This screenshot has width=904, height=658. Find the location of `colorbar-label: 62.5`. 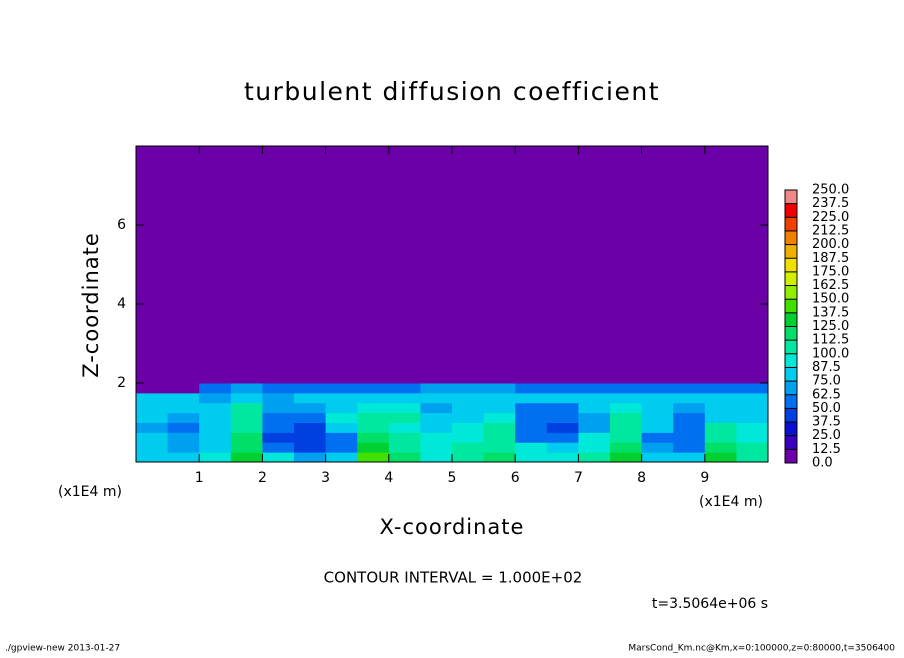

colorbar-label: 62.5 is located at coordinates (826, 394).